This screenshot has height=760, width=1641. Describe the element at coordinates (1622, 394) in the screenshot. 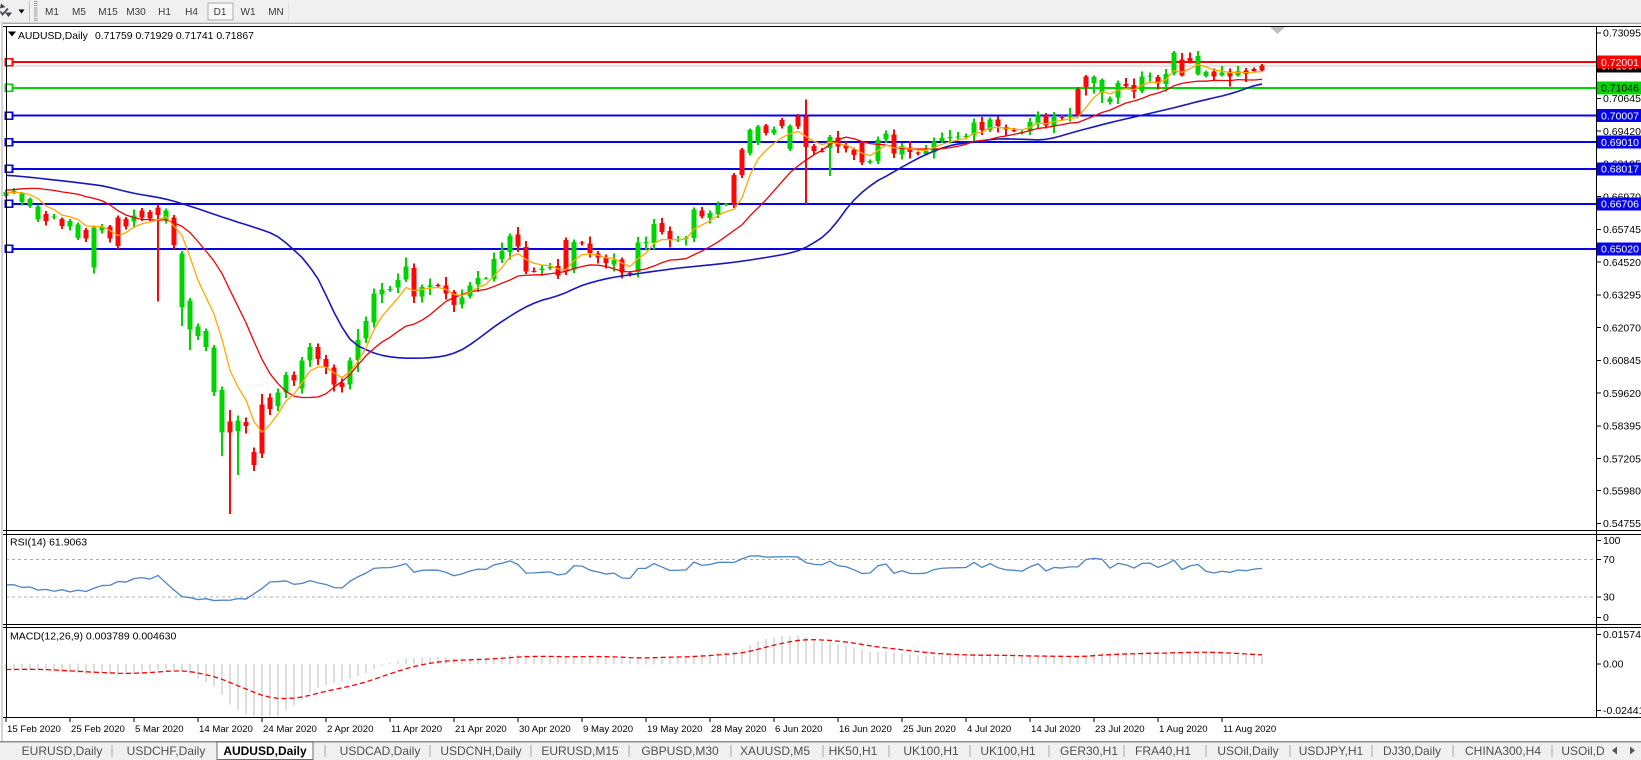

I see `svg-text: 0.59620` at that location.